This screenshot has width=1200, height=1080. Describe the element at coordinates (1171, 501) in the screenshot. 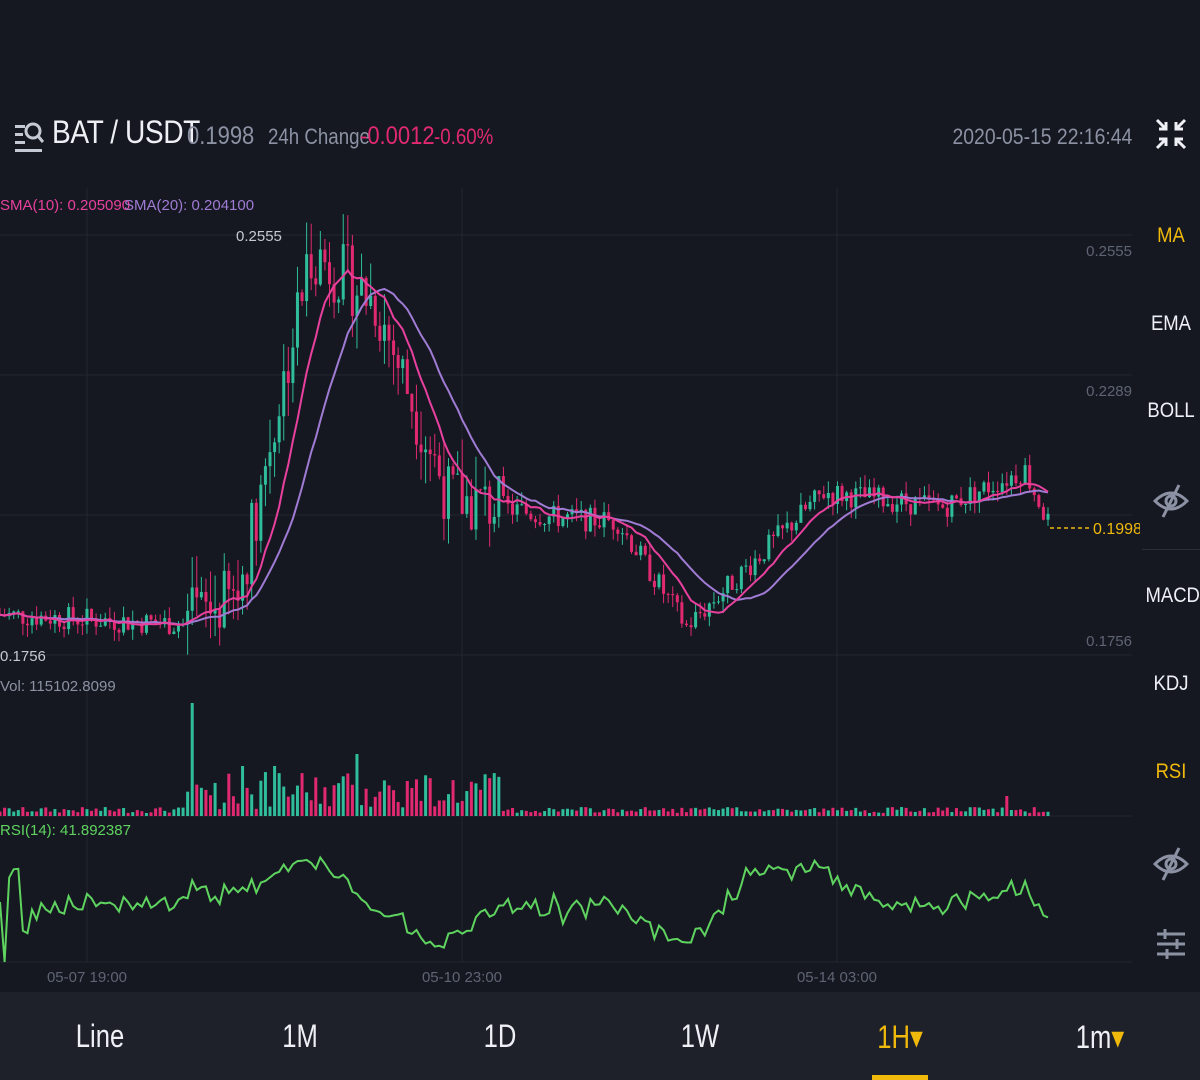

I see `hide-main-indicator-icon` at that location.